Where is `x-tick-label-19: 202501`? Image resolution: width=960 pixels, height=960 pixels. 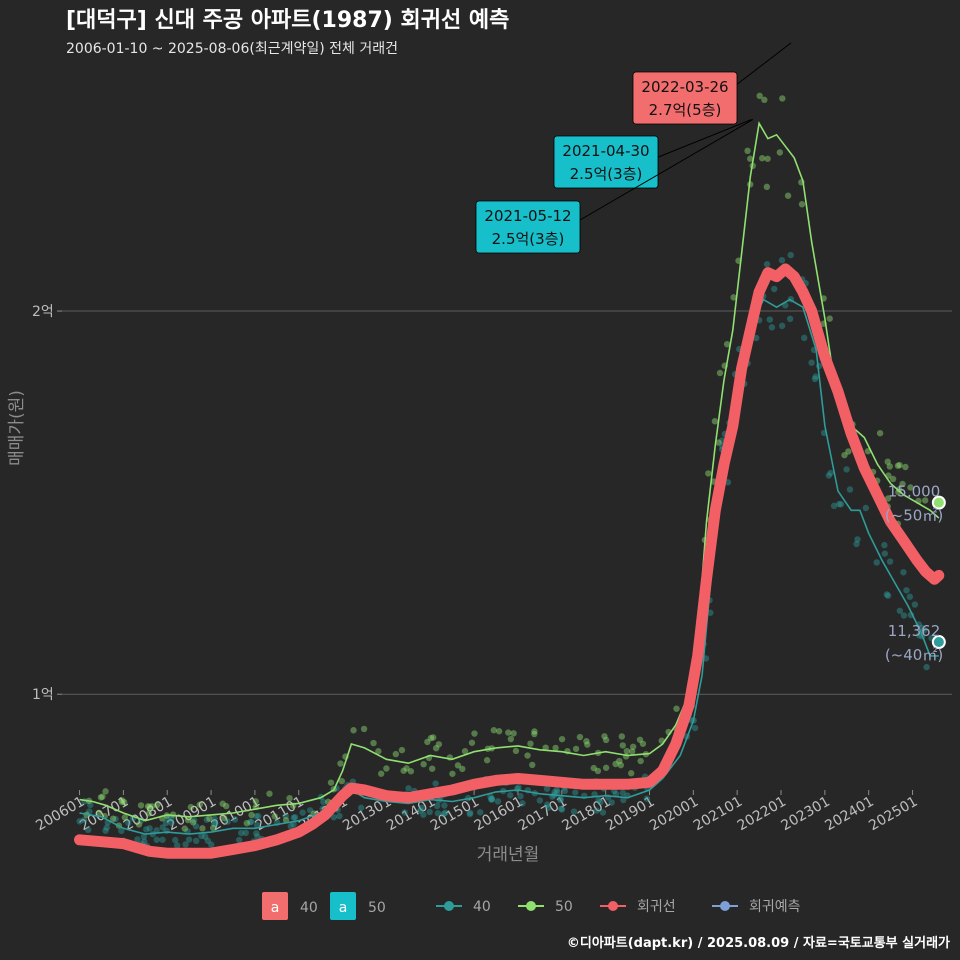
x-tick-label-19: 202501 is located at coordinates (893, 814).